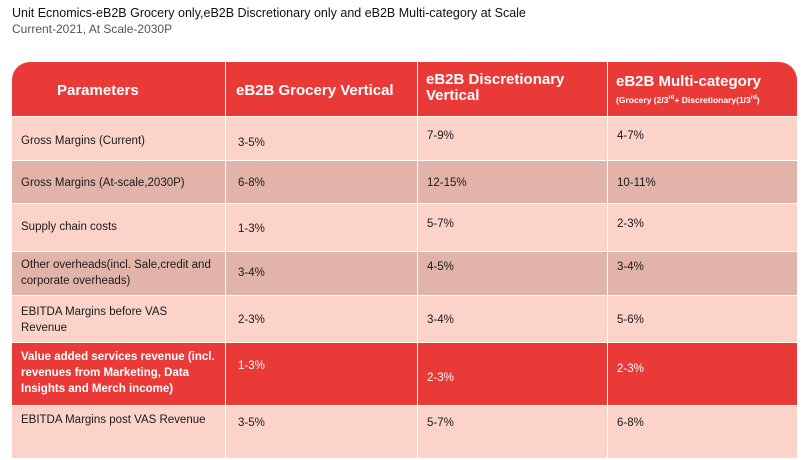 The height and width of the screenshot is (460, 802). I want to click on header-grocery: eB2B Grocery Vertical, so click(321, 89).